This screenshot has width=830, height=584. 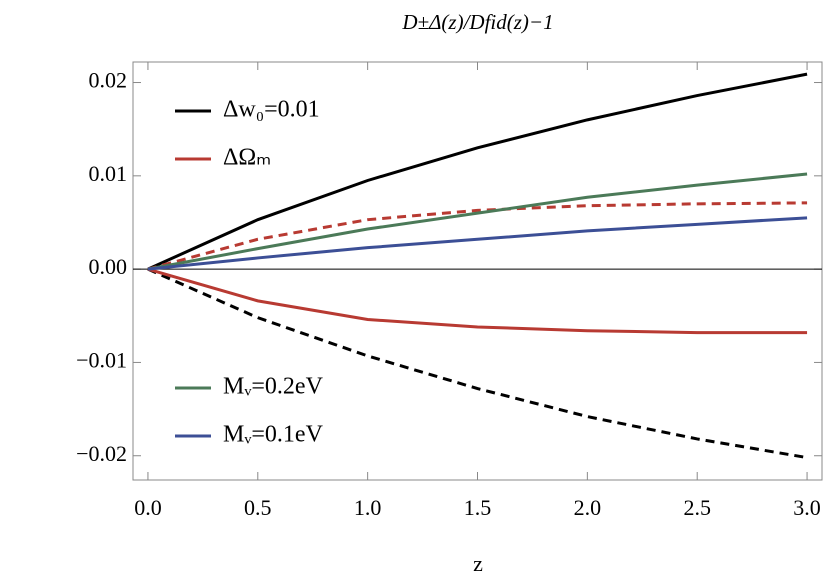 I want to click on x-tick-label: 0.0, so click(x=148, y=507).